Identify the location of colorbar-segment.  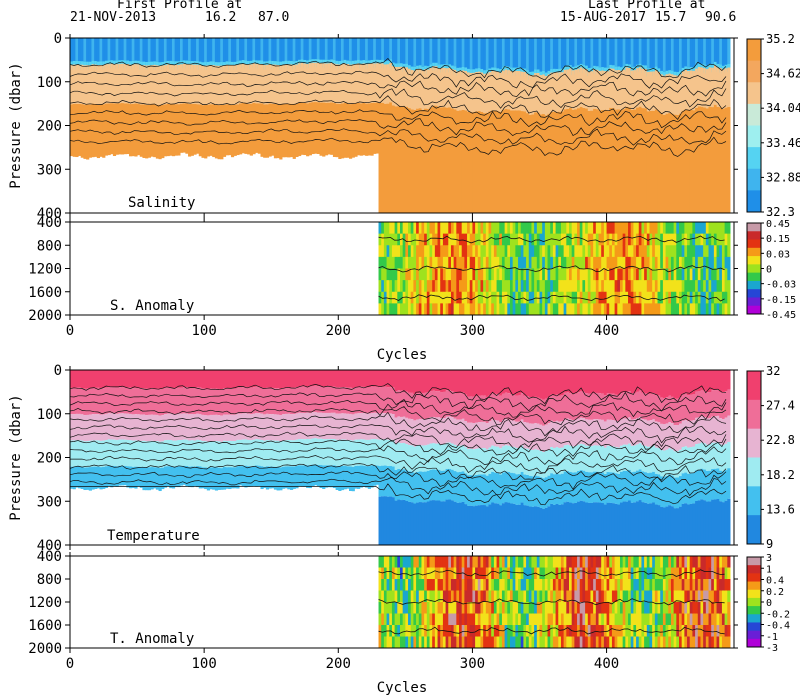
(754, 569).